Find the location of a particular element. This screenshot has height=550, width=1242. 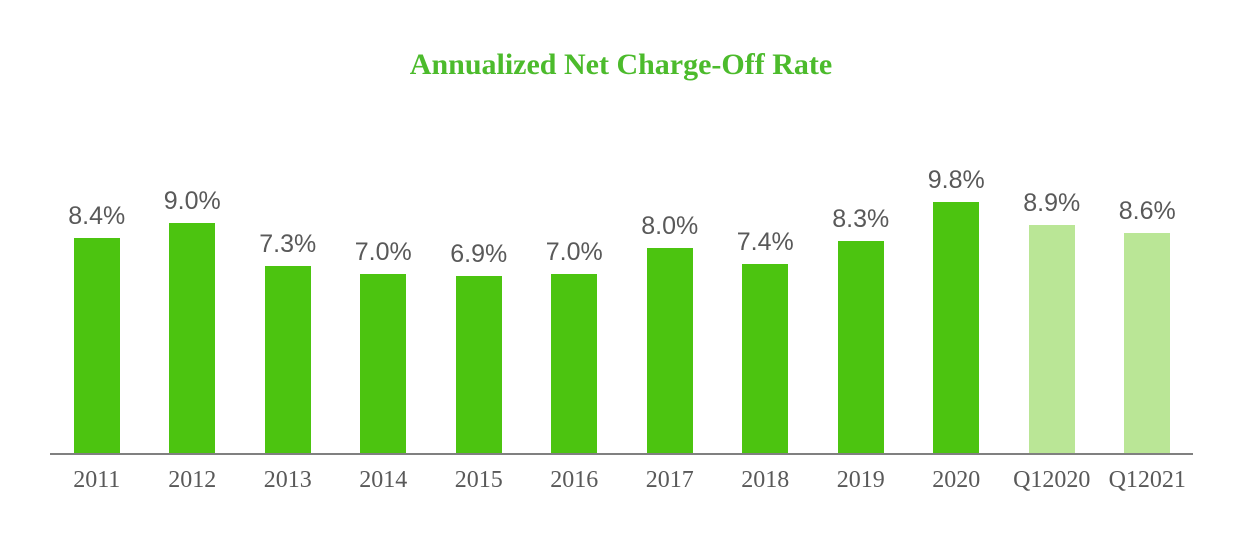

bar-group: 8.0% is located at coordinates (670, 303).